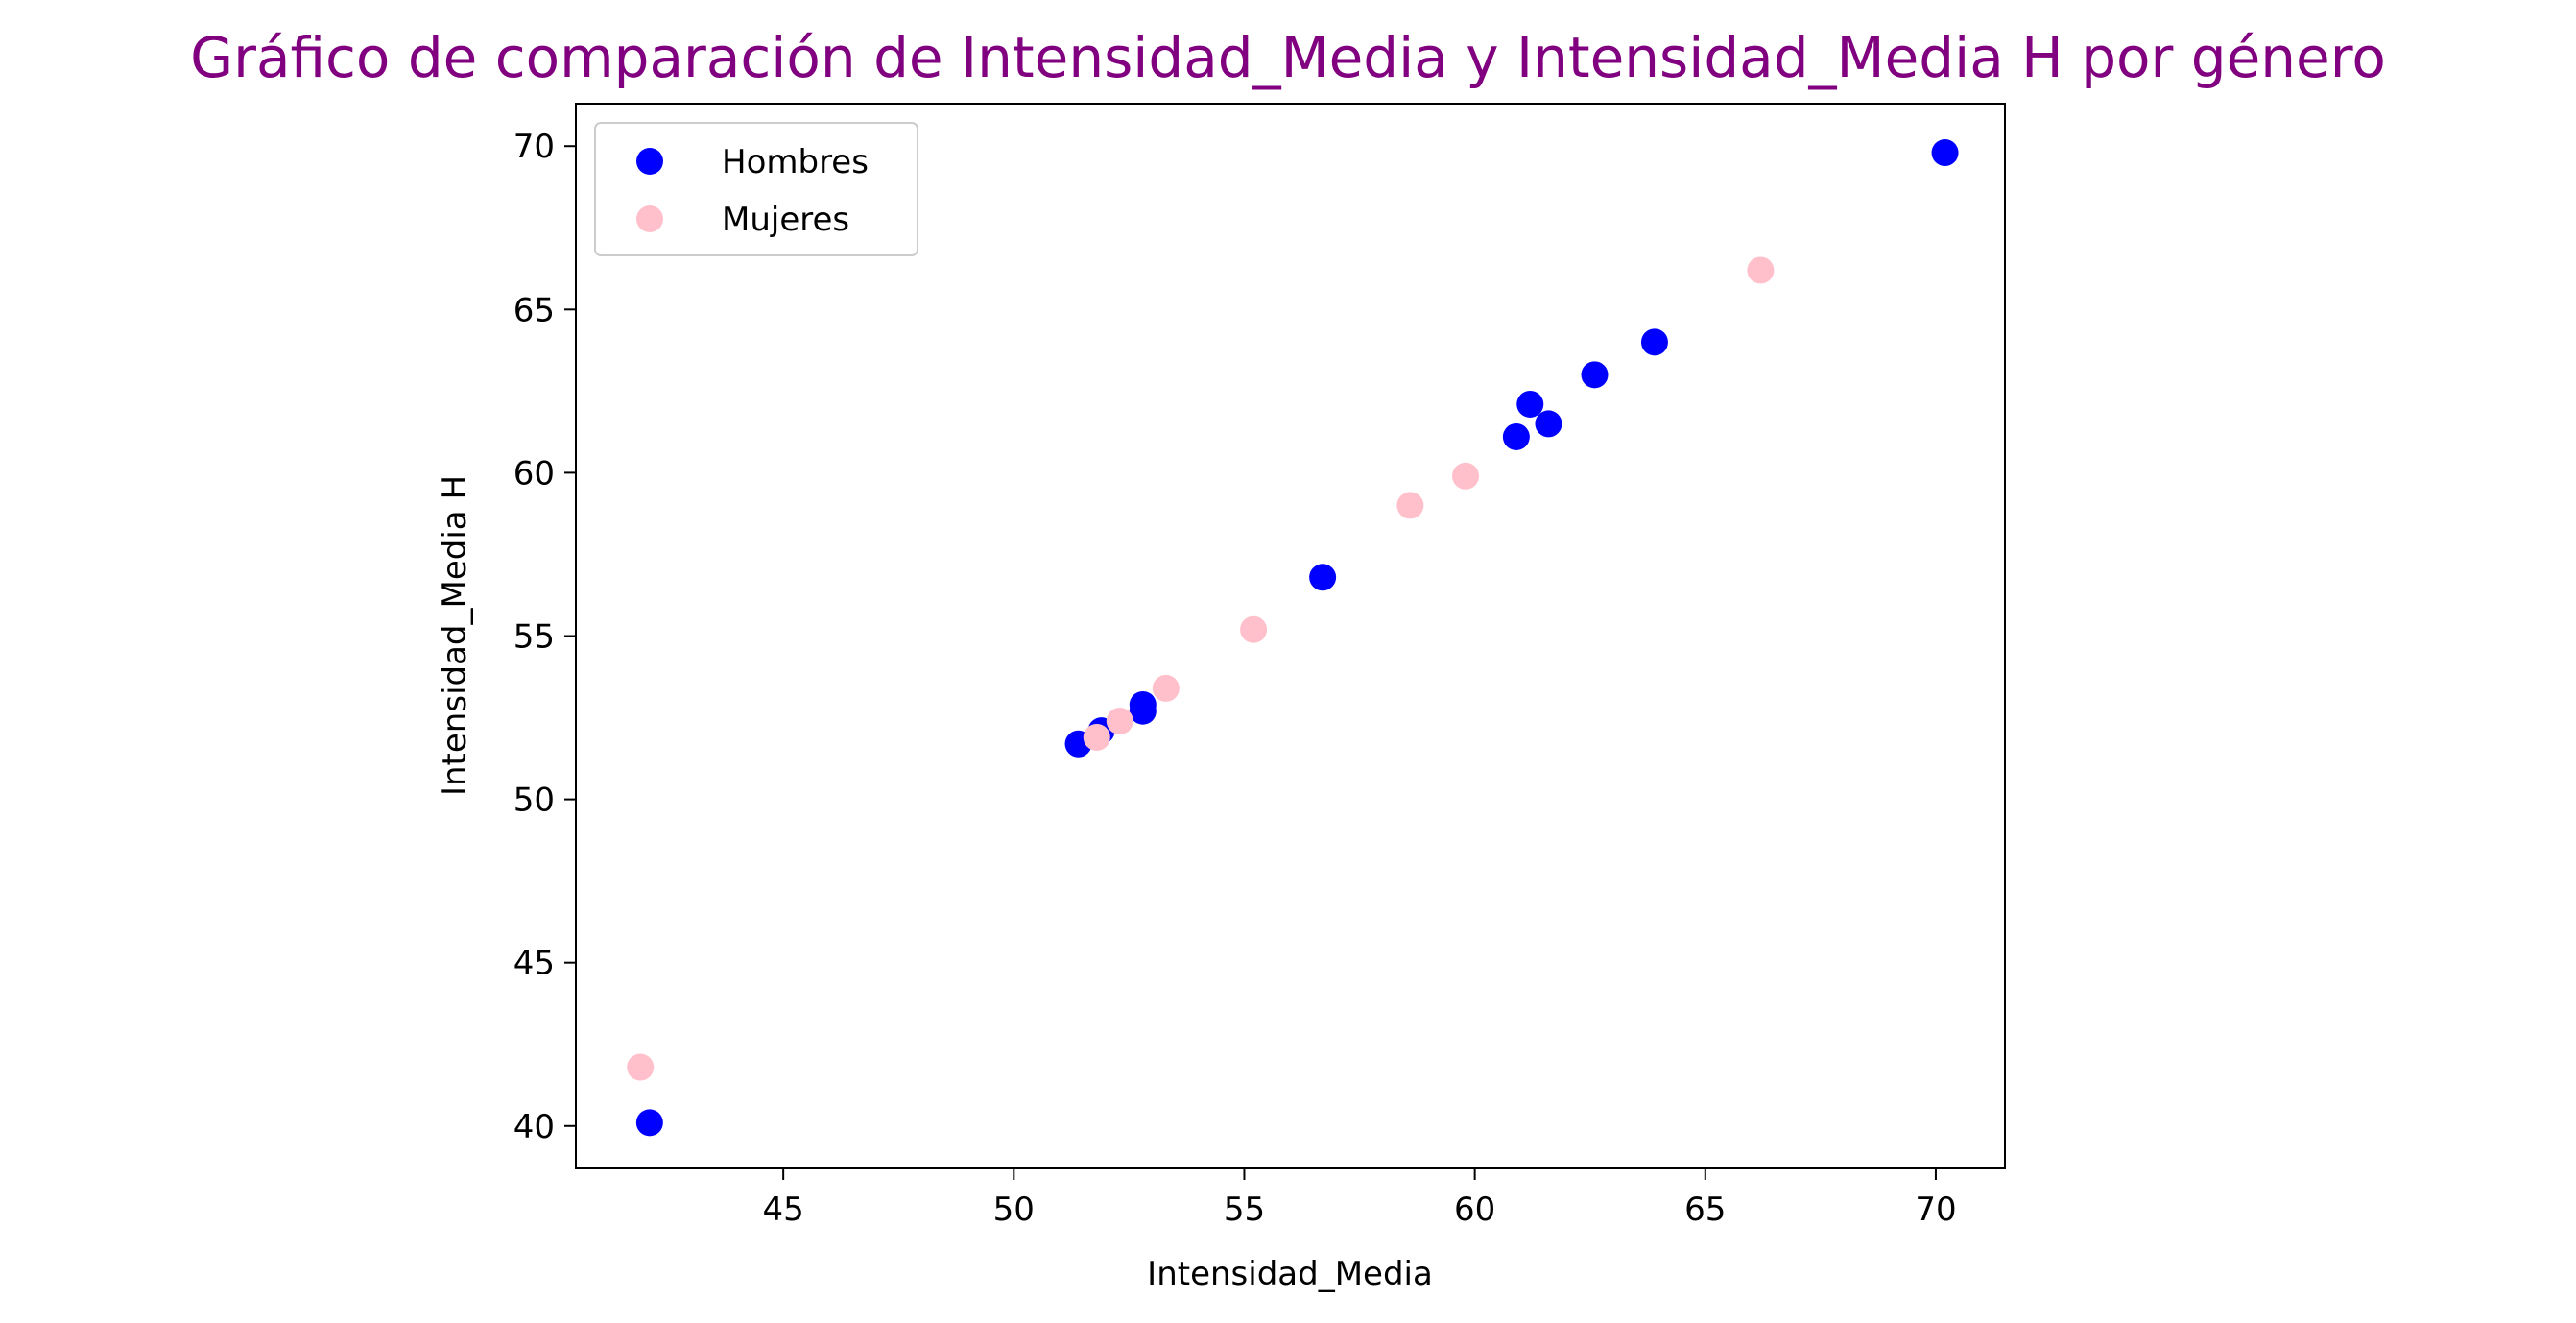 The height and width of the screenshot is (1323, 2576). I want to click on y-tick-label: 70, so click(534, 147).